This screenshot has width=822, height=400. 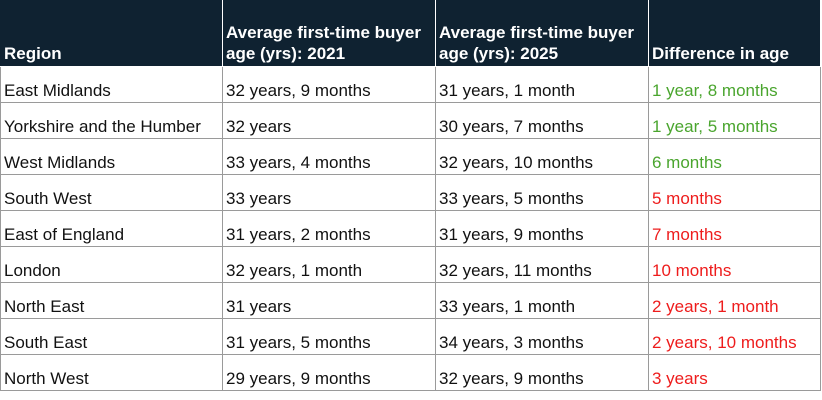 I want to click on age-2021-cell: 31 years, so click(x=329, y=300).